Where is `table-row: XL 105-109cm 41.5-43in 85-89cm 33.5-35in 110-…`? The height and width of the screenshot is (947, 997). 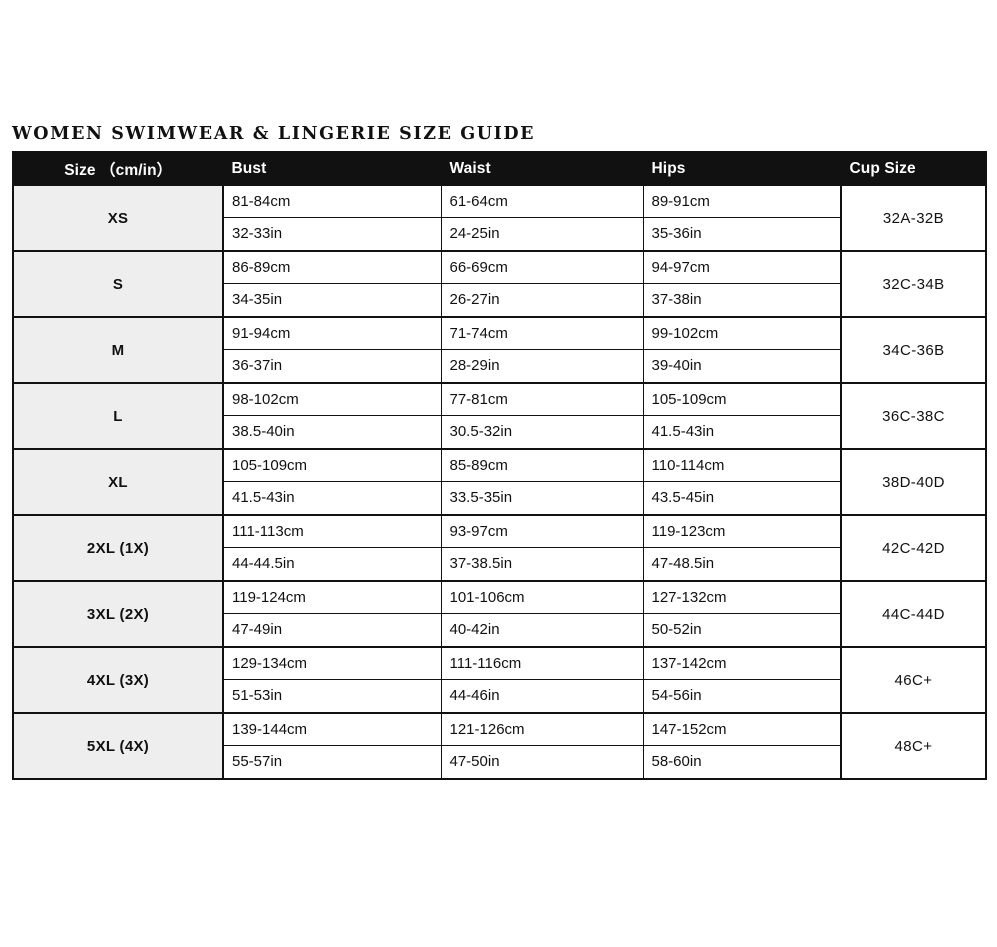
table-row: XL 105-109cm 41.5-43in 85-89cm 33.5-35in 110-… is located at coordinates (499, 481).